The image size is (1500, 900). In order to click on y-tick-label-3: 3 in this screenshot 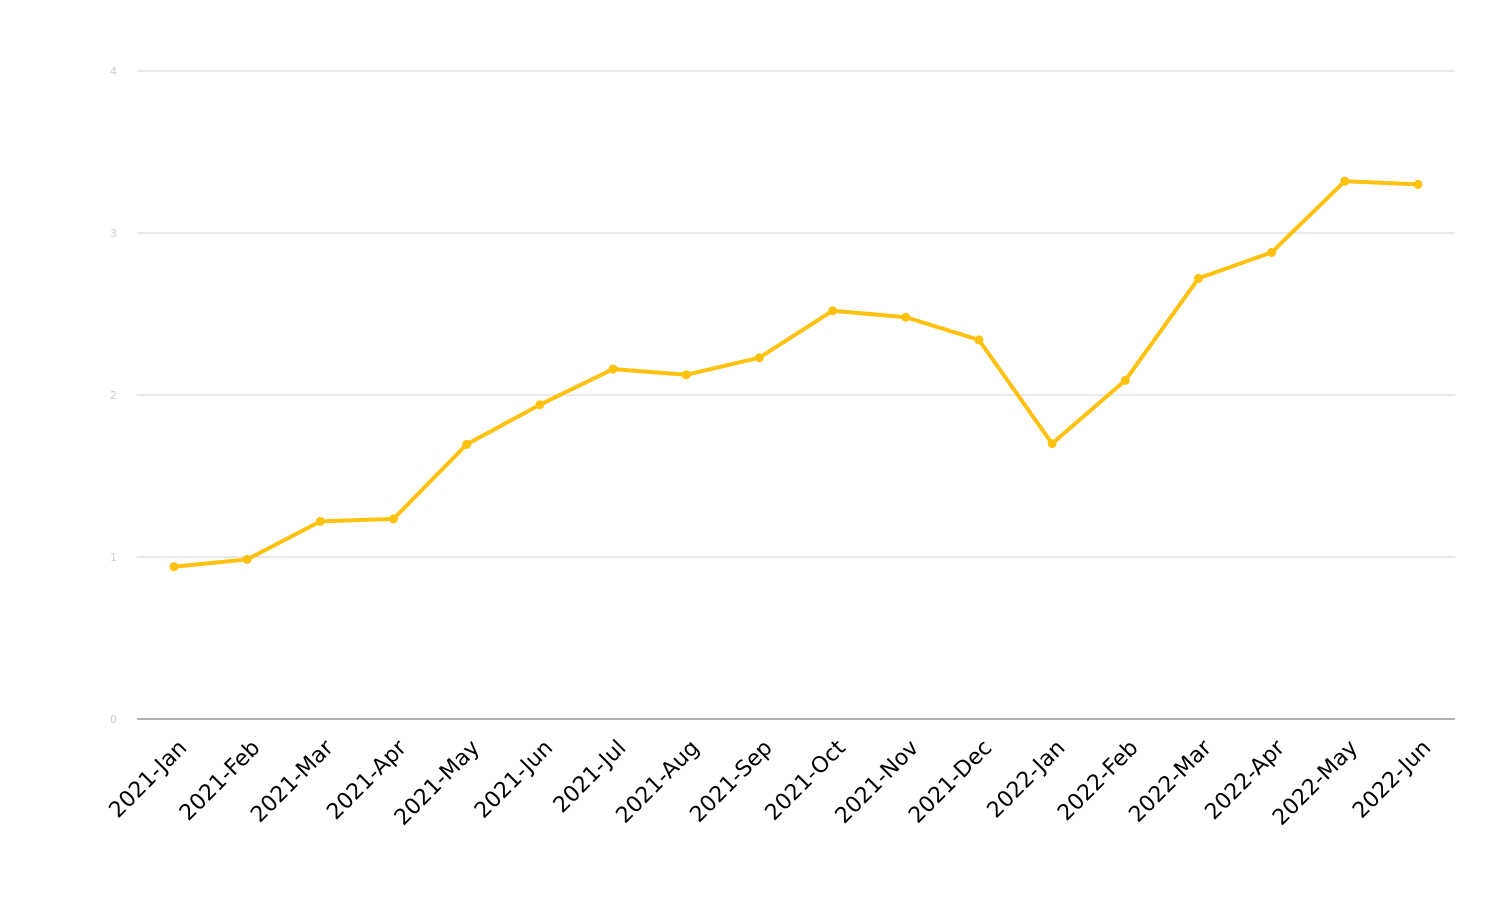, I will do `click(113, 233)`.